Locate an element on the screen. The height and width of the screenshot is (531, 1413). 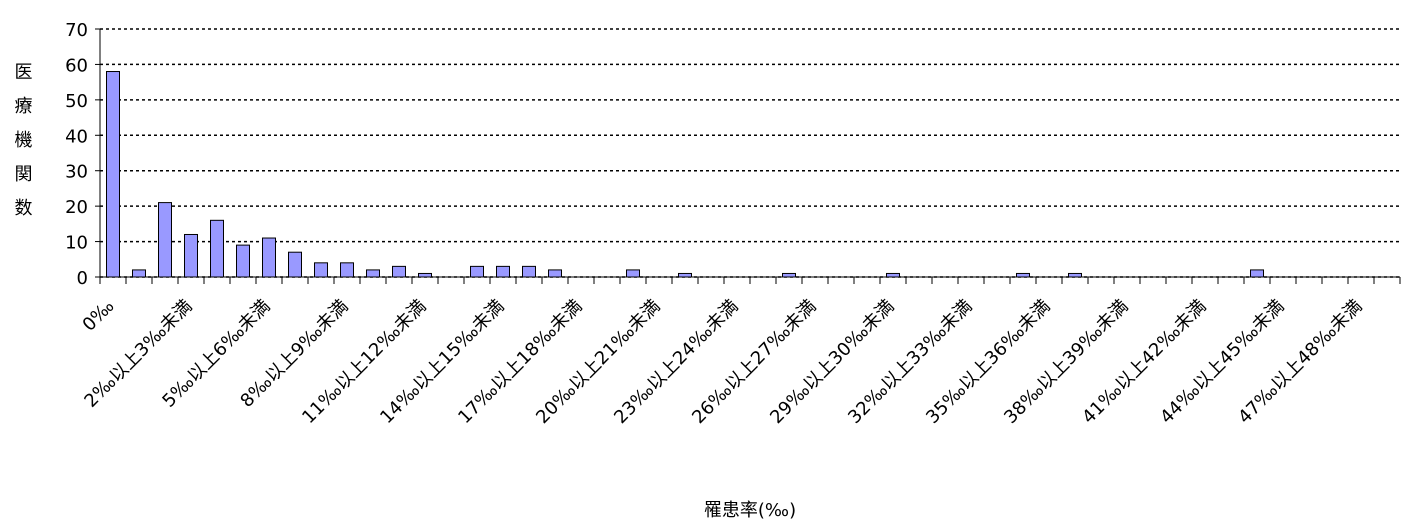
y-tick-label: 70 is located at coordinates (76, 30).